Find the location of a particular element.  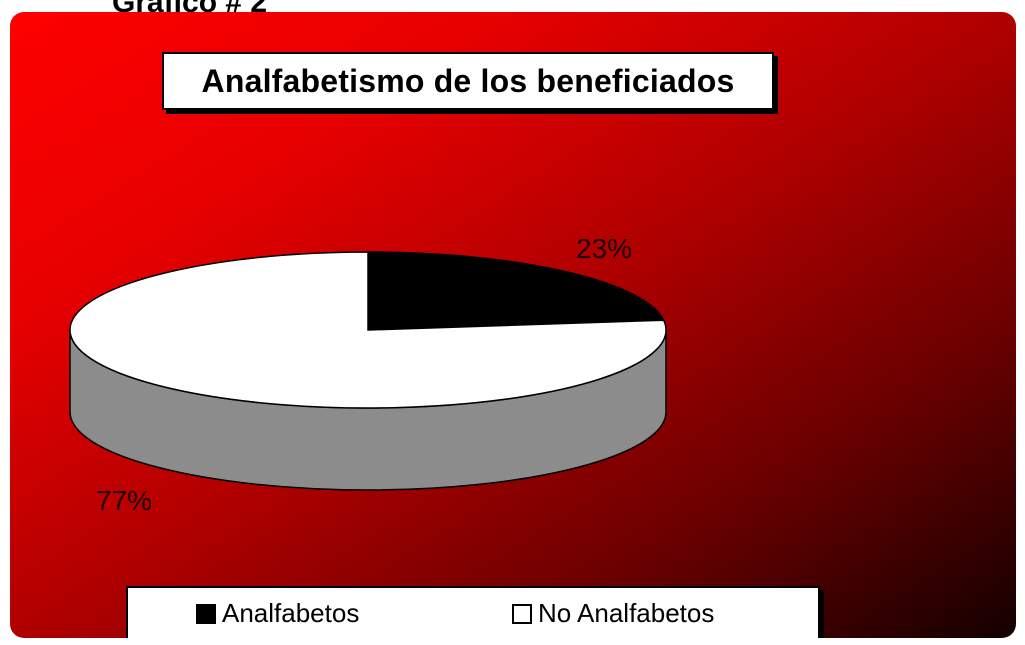

legend-item-analfabetos: Analfabetos is located at coordinates (277, 613).